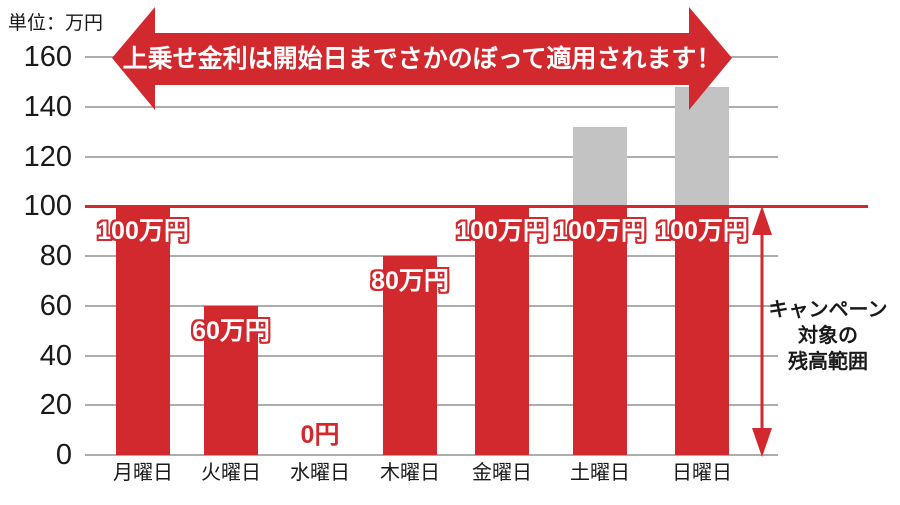 This screenshot has height=505, width=900. What do you see at coordinates (431, 106) in the screenshot?
I see `gridline-y140` at bounding box center [431, 106].